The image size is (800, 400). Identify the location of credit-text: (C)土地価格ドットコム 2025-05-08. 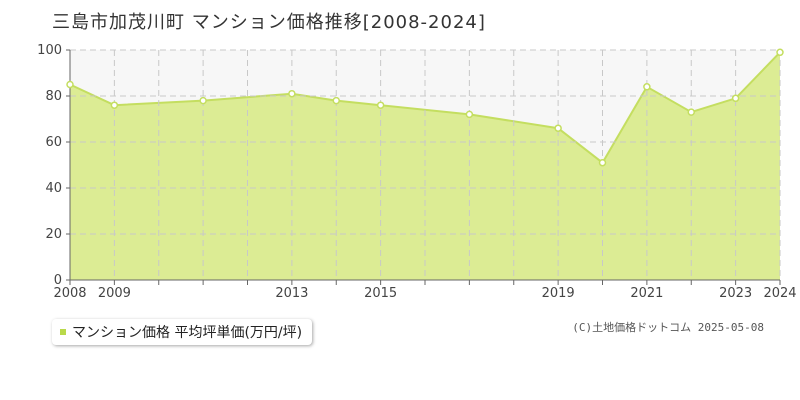
(668, 327).